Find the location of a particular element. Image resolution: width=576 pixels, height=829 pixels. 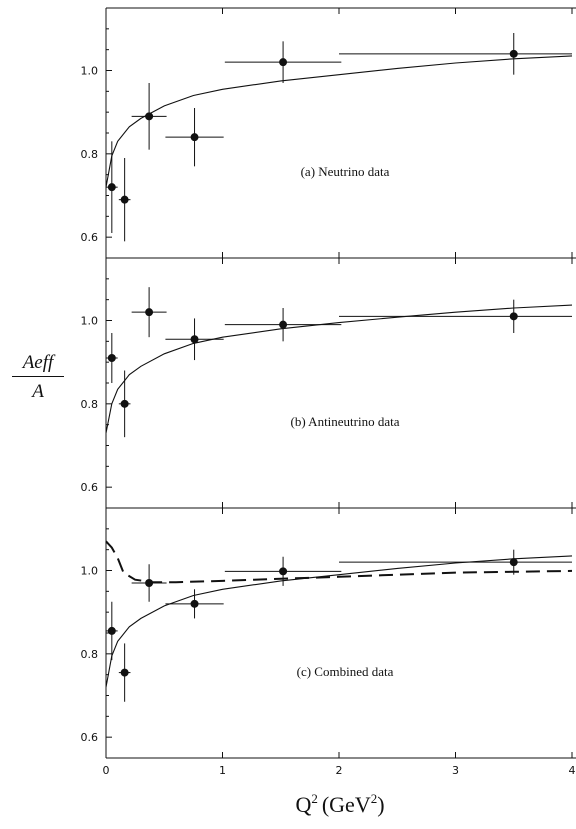

y-axis-title-numerator: Aeff is located at coordinates (38, 365).